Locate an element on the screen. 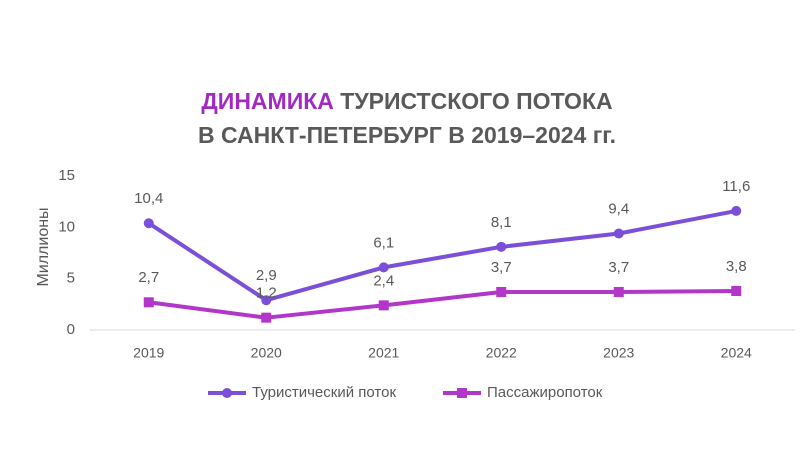 This screenshot has width=810, height=456. data-label: 2,9 is located at coordinates (266, 275).